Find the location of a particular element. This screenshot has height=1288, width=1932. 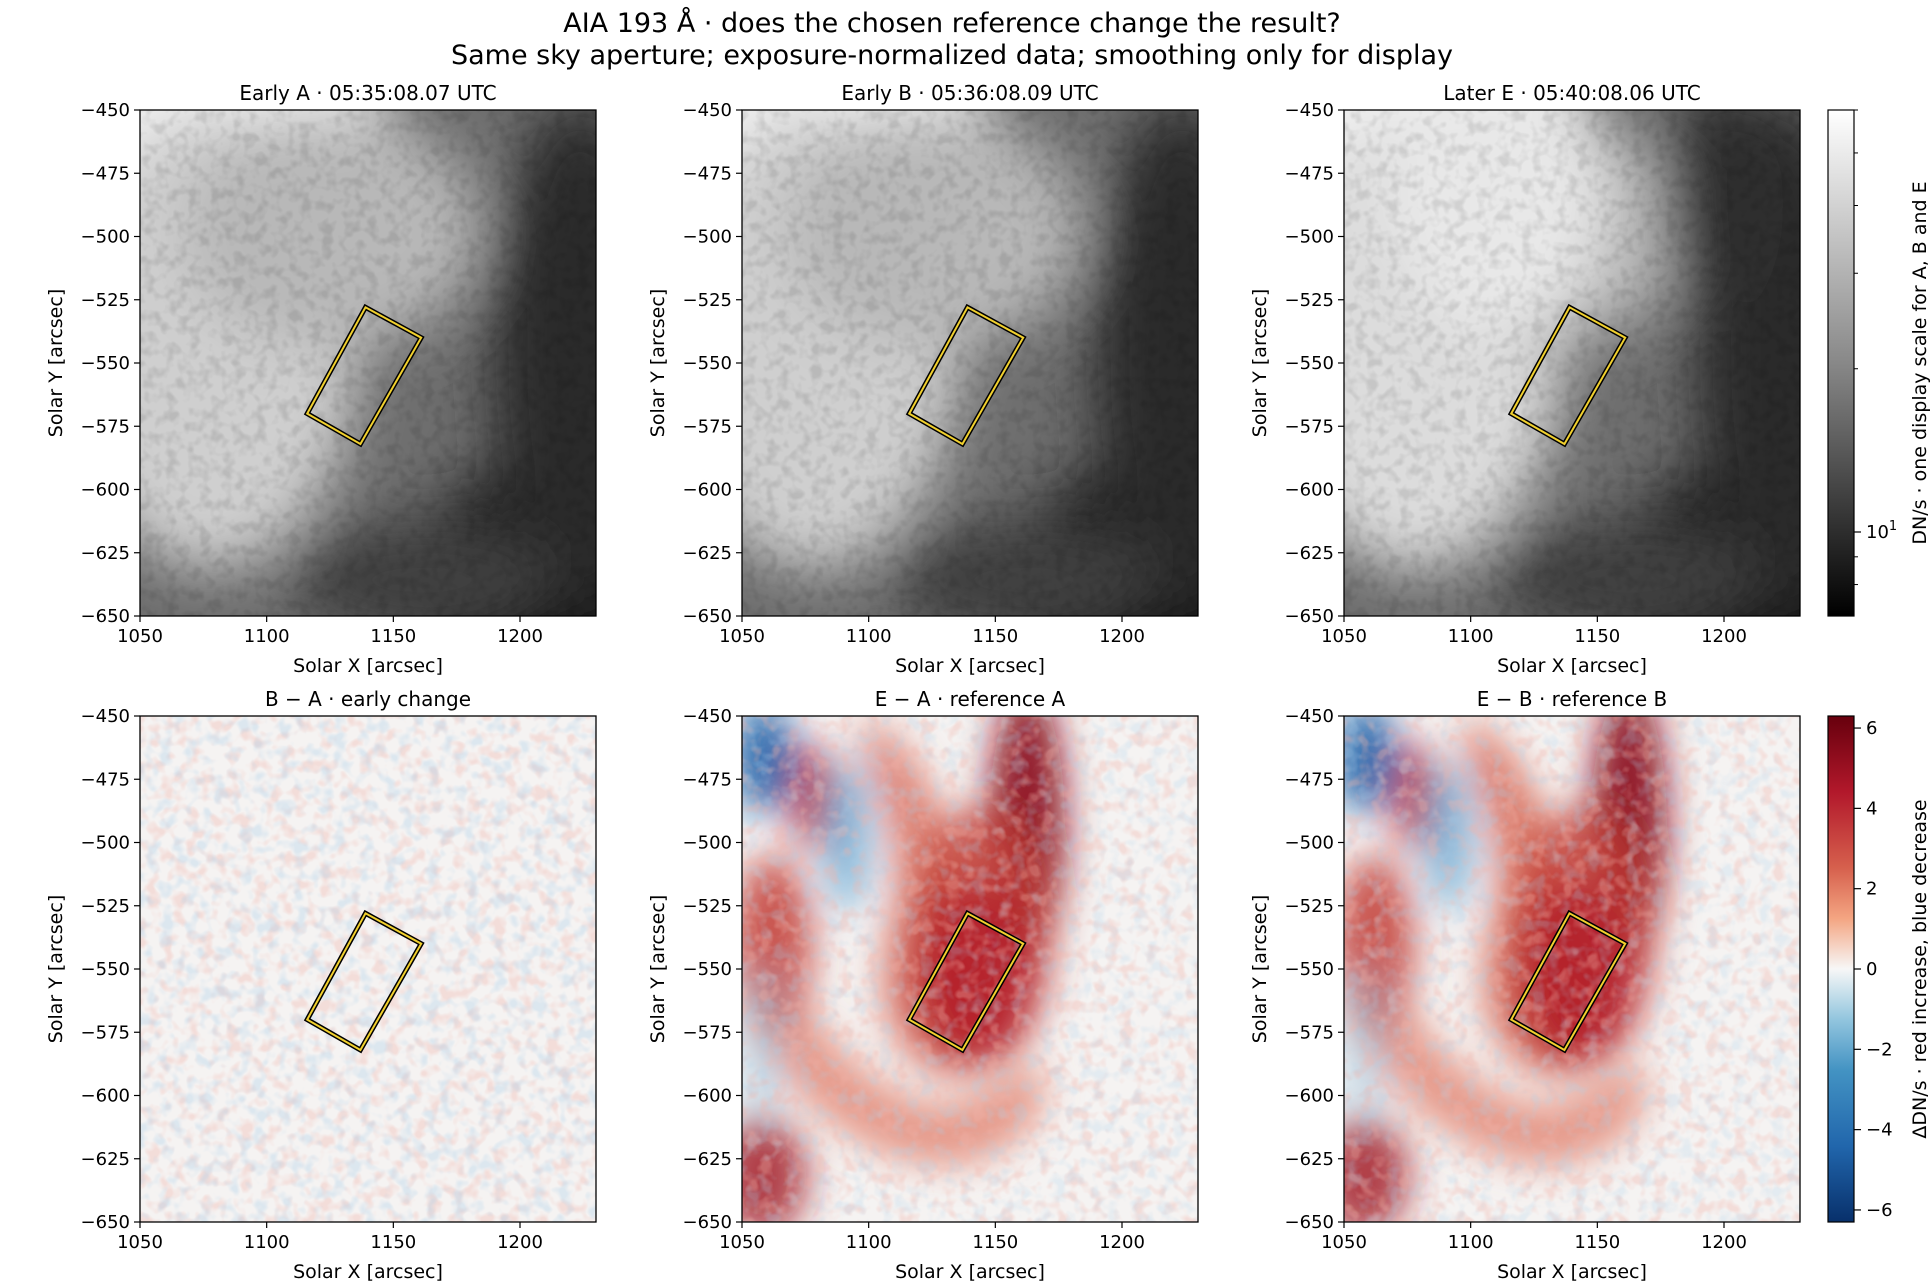

colorbar-tick-label: 101 is located at coordinates (1881, 531).